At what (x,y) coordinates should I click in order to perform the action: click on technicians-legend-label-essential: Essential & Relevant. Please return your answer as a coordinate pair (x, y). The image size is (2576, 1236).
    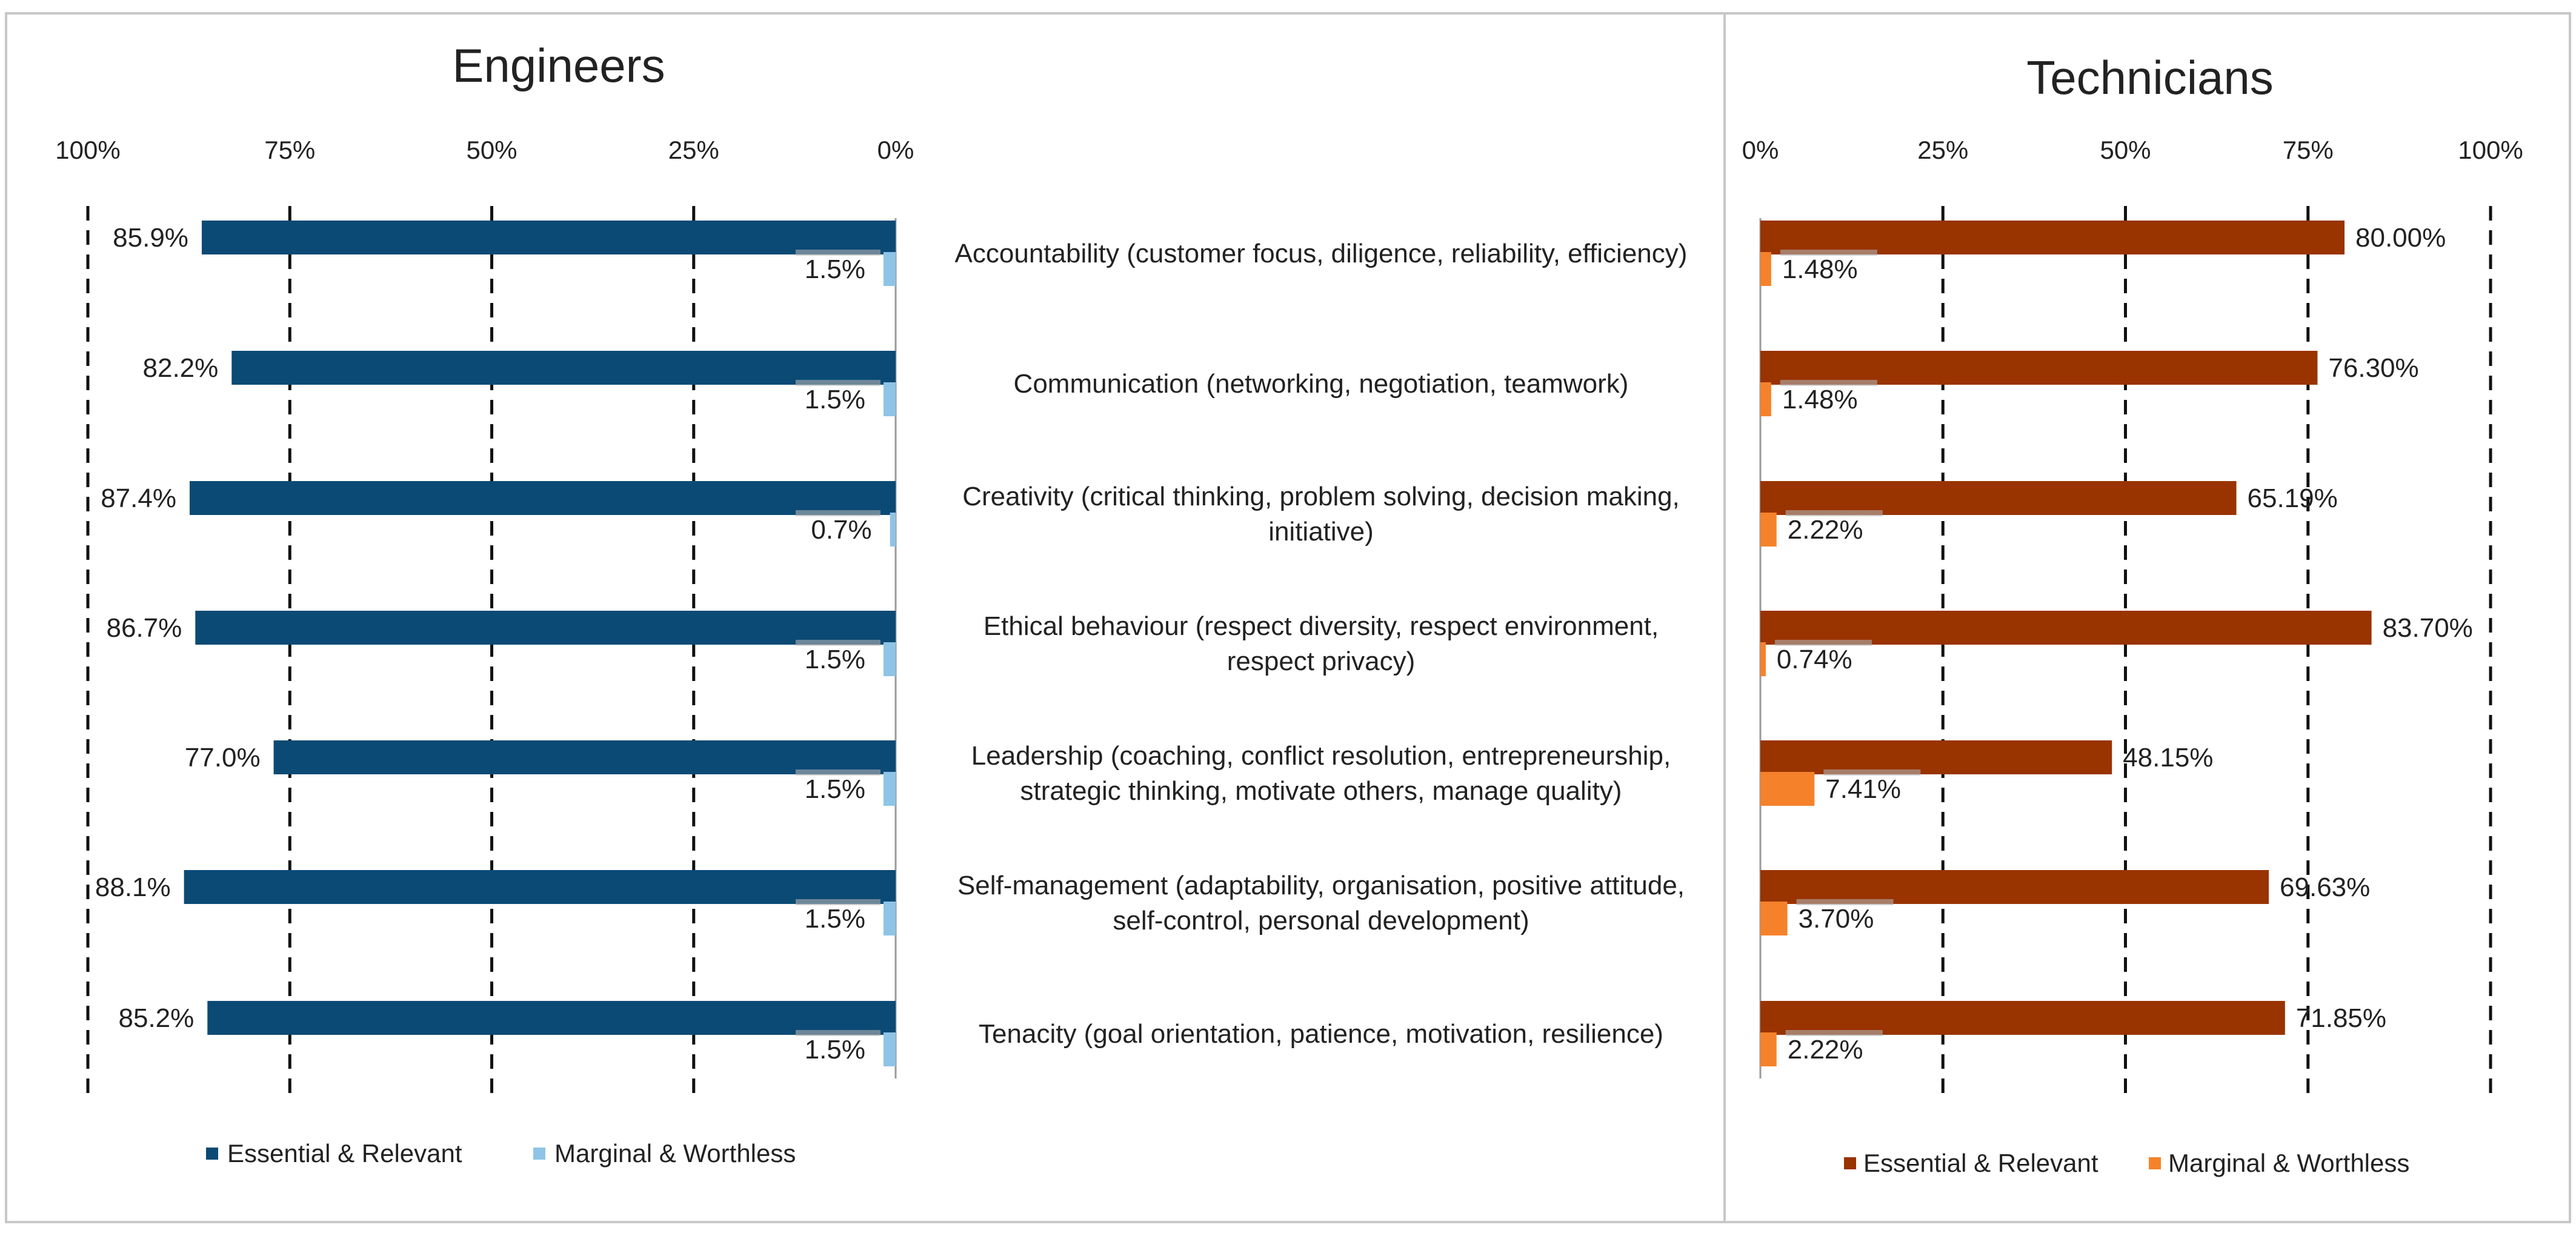
    Looking at the image, I should click on (1980, 1163).